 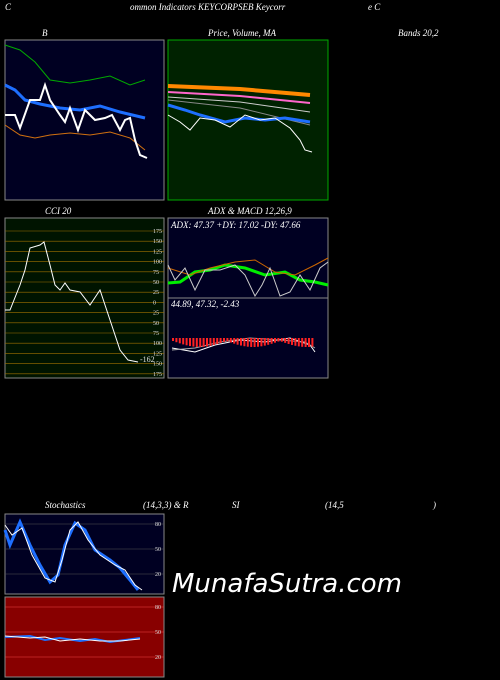 I want to click on header: C, so click(x=8, y=7).